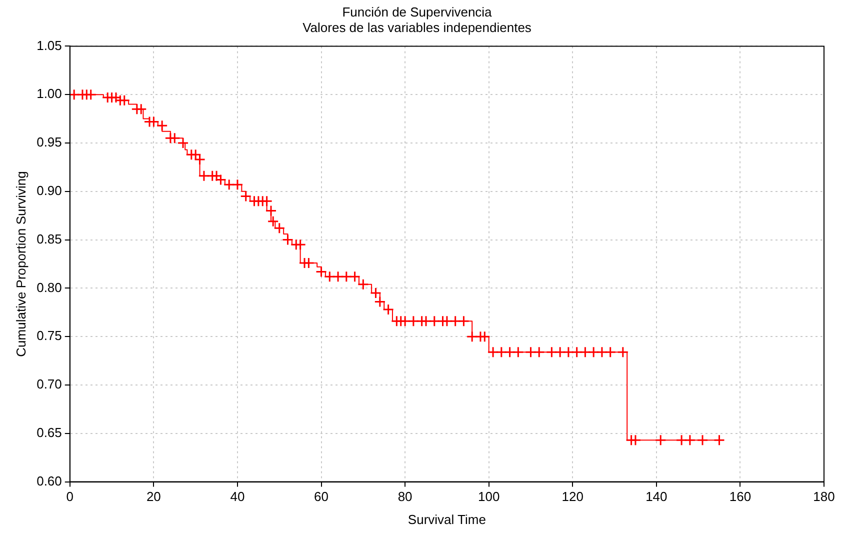 The height and width of the screenshot is (537, 844). What do you see at coordinates (417, 12) in the screenshot?
I see `chart-title: Función de Supervivencia` at bounding box center [417, 12].